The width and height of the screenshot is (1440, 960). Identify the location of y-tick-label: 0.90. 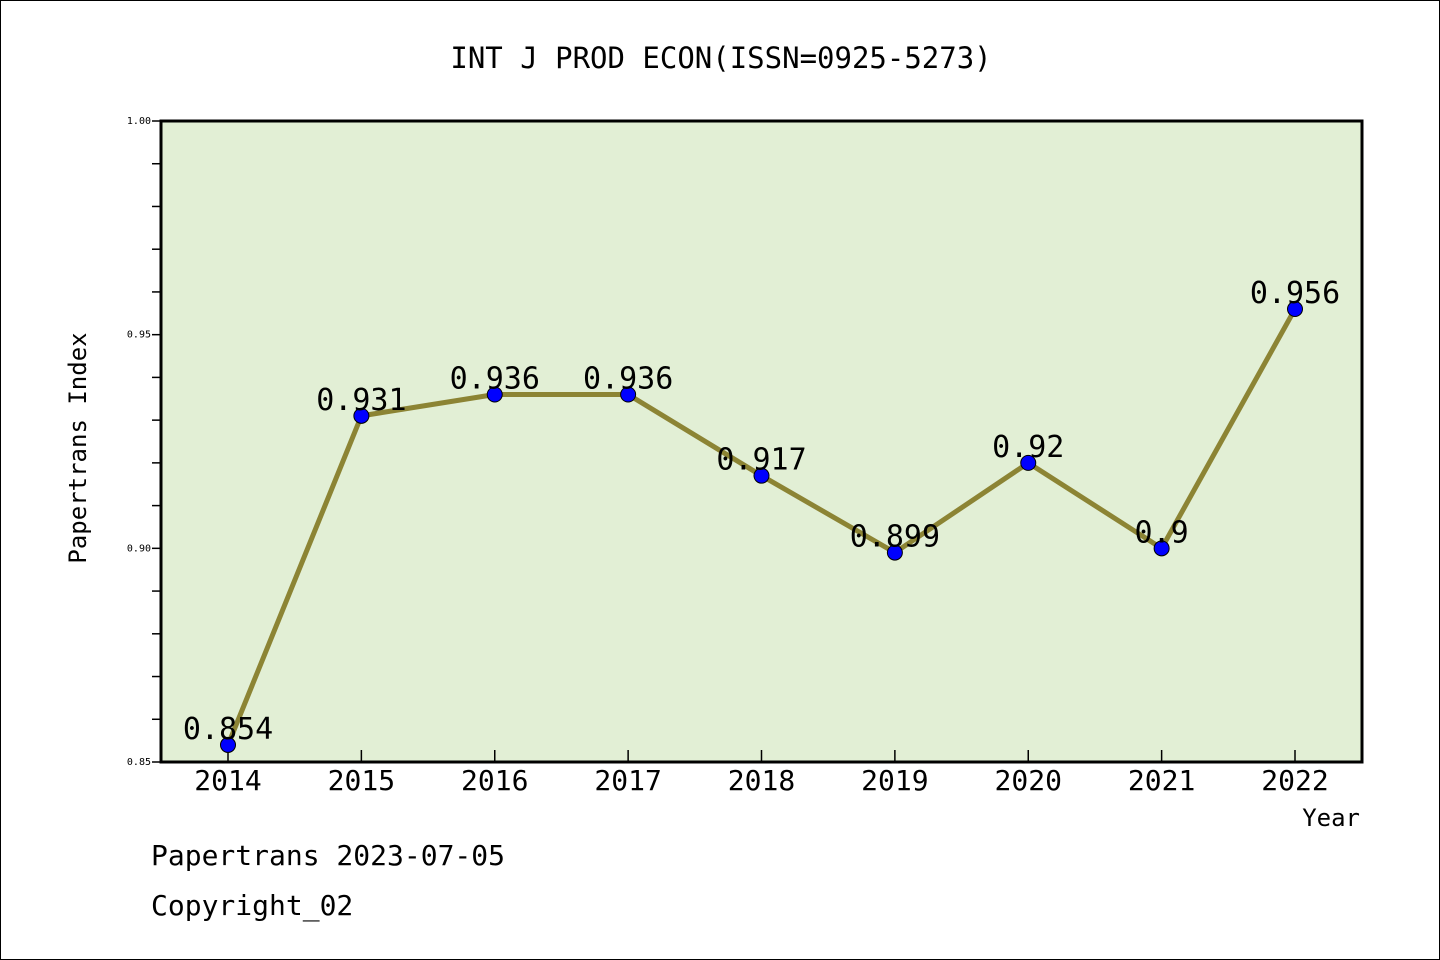
(139, 548).